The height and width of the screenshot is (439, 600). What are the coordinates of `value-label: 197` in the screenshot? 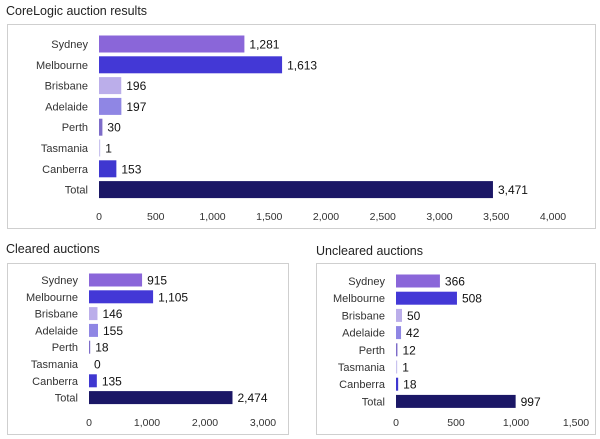 It's located at (136, 107).